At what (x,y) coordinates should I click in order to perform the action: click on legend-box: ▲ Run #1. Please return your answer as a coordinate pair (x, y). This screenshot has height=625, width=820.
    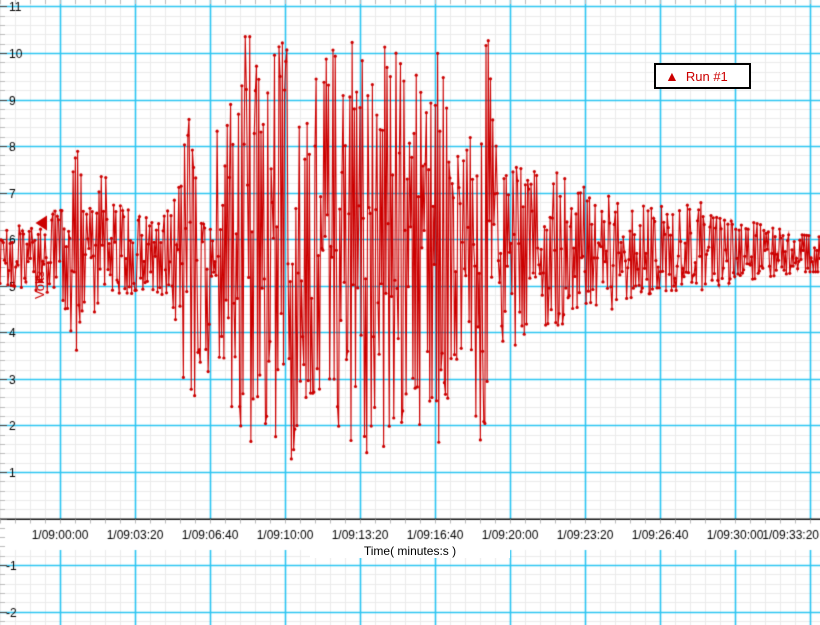
    Looking at the image, I should click on (702, 76).